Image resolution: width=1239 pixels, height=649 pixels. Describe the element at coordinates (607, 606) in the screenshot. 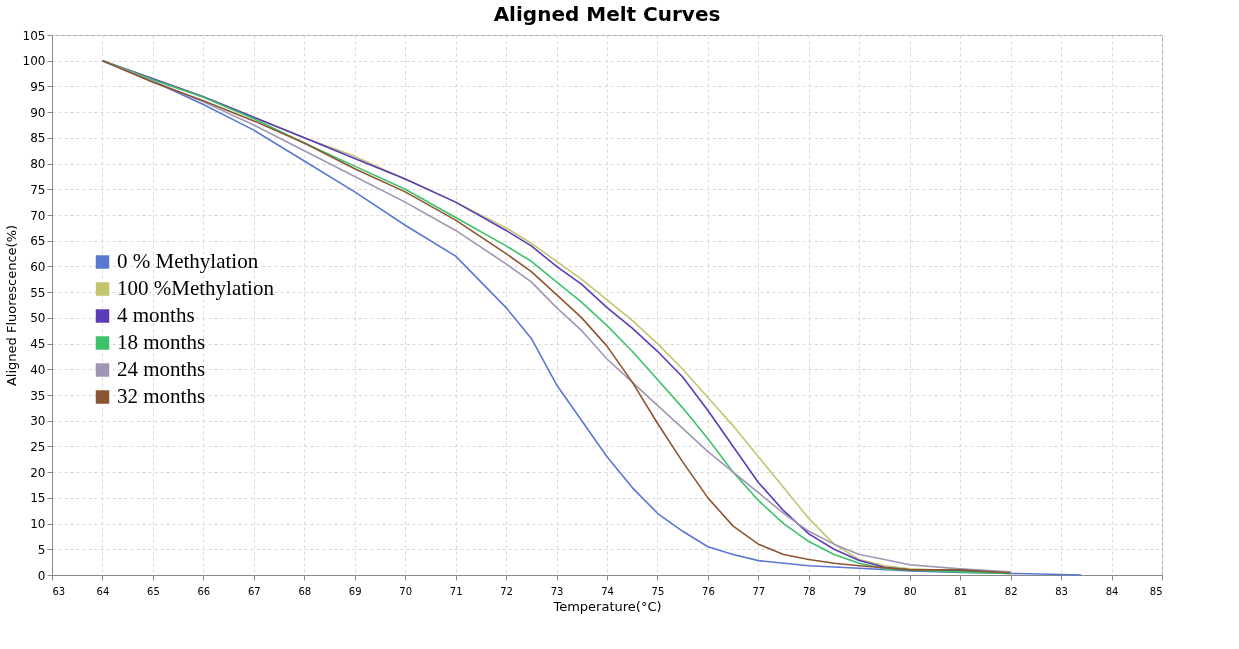

I see `x-axis-title: Temperature(°C)` at that location.